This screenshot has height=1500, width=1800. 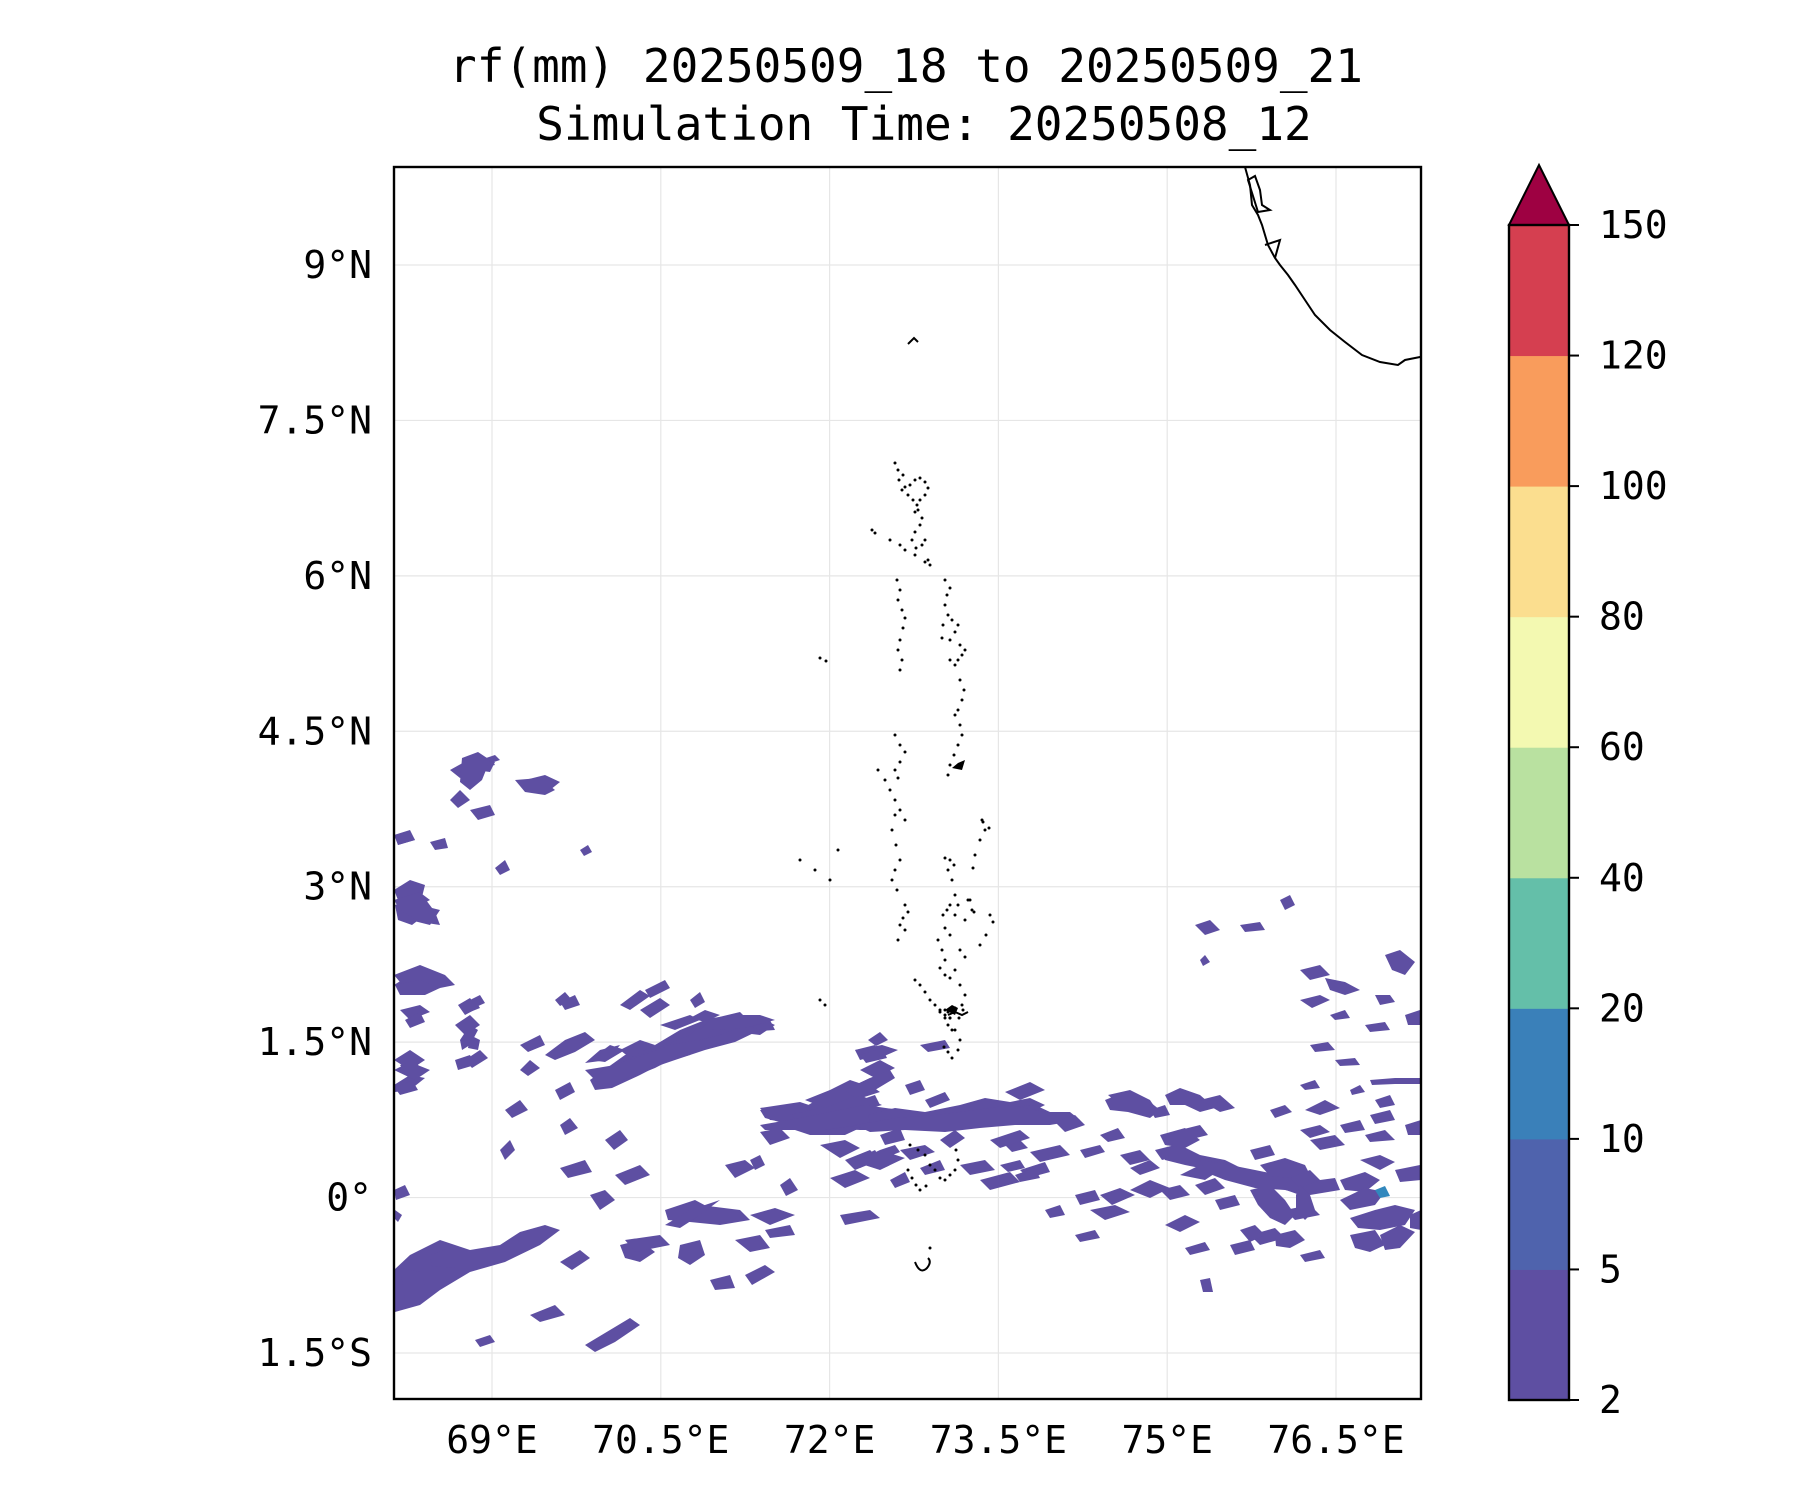 What do you see at coordinates (1610, 1269) in the screenshot?
I see `colorbar-label: 5` at bounding box center [1610, 1269].